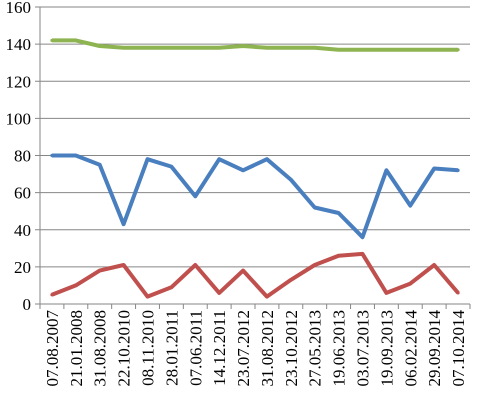 The image size is (477, 410). I want to click on y-tick-label: 160, so click(19, 8).